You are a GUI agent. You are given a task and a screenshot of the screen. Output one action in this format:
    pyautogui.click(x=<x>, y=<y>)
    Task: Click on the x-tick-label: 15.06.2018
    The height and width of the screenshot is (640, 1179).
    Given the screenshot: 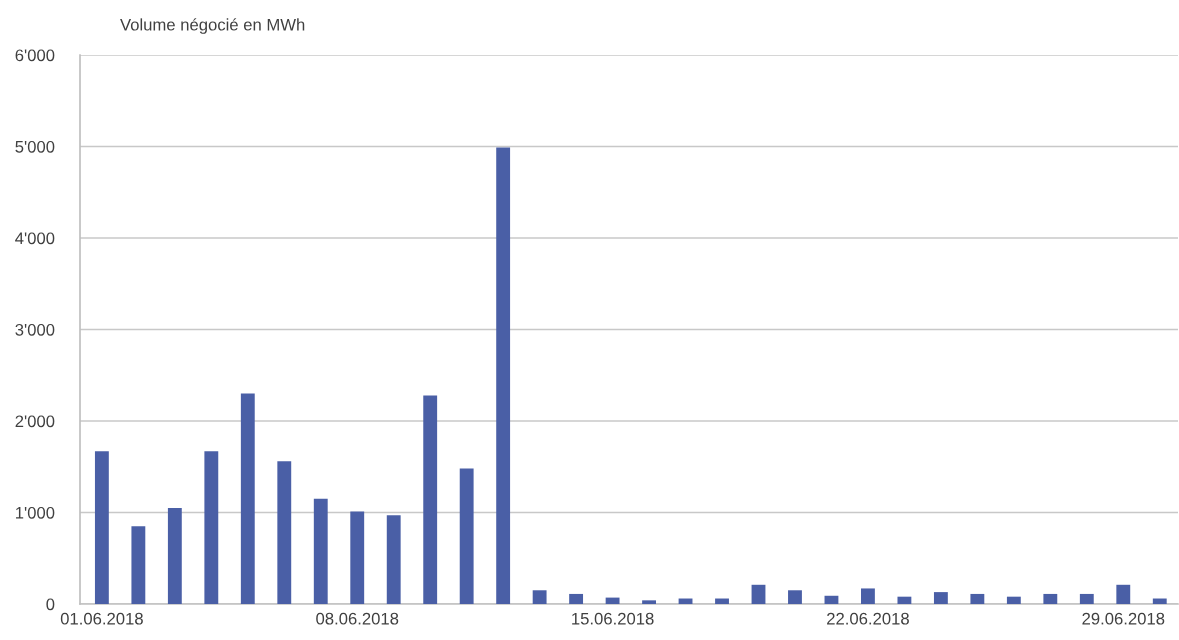 What is the action you would take?
    pyautogui.click(x=613, y=618)
    